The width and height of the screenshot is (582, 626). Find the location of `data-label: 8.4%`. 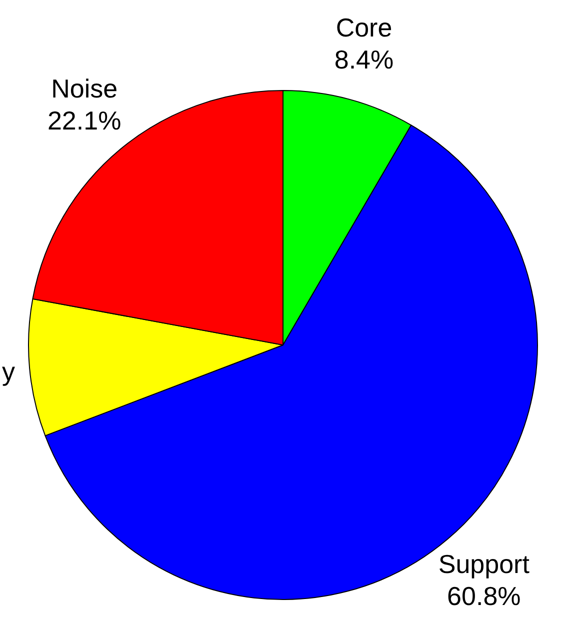

data-label: 8.4% is located at coordinates (364, 59).